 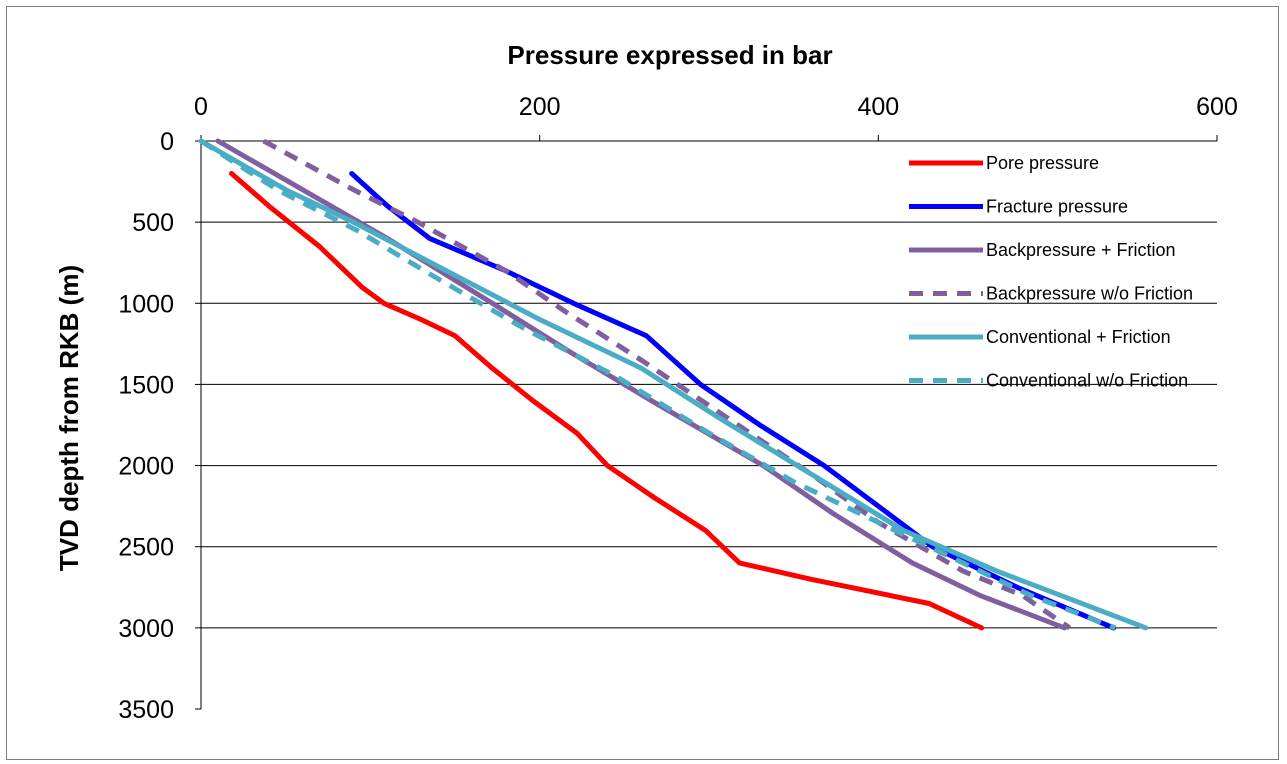 What do you see at coordinates (146, 426) in the screenshot?
I see `y-tick-labels: 0 500 1000 1500 2000 2500 3000 3500` at bounding box center [146, 426].